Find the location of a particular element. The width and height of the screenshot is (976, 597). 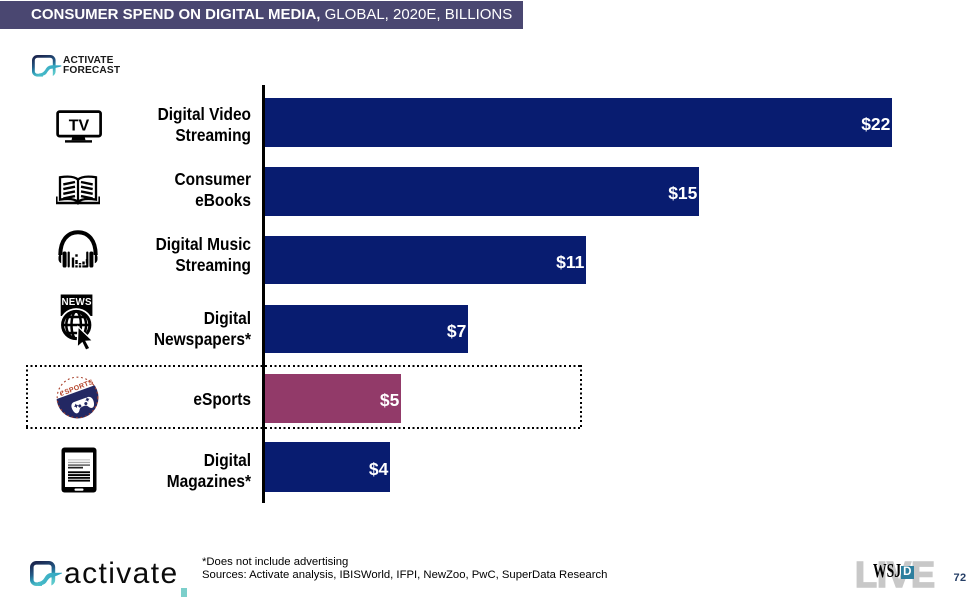

svg-text: e is located at coordinates (62, 393).